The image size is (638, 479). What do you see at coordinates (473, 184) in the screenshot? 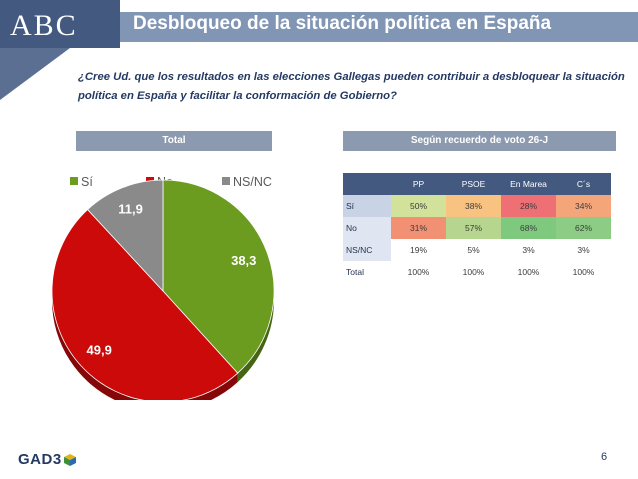
I see `column-header: PSOE` at bounding box center [473, 184].